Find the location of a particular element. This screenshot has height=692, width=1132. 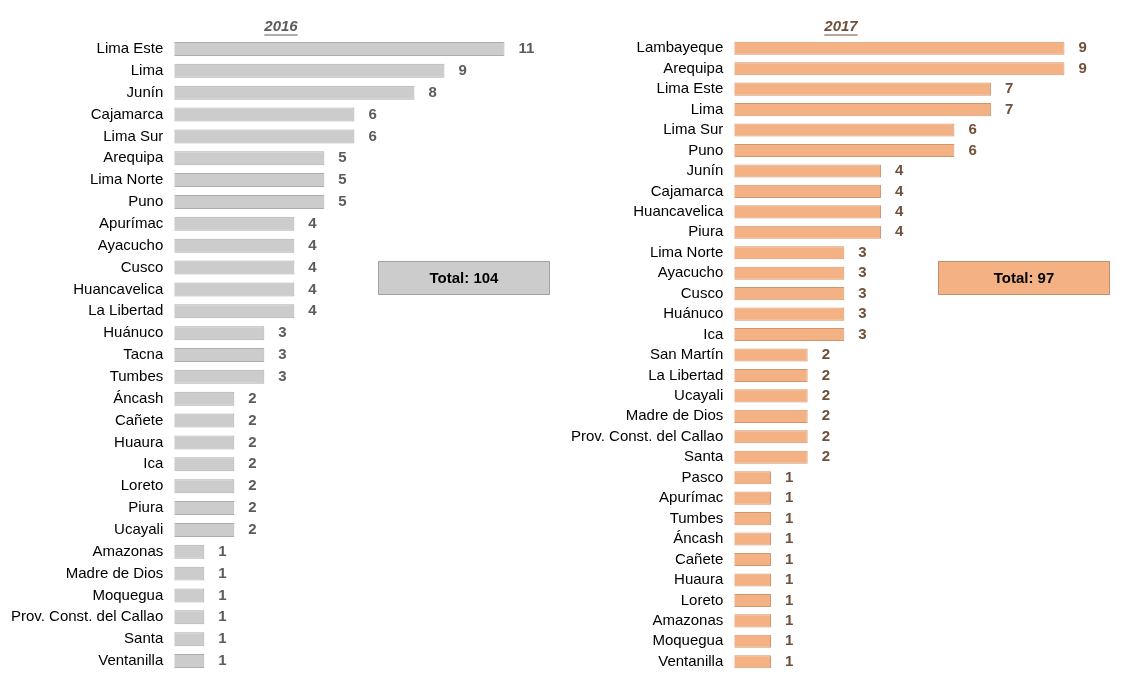

data-label: 8 is located at coordinates (432, 91).